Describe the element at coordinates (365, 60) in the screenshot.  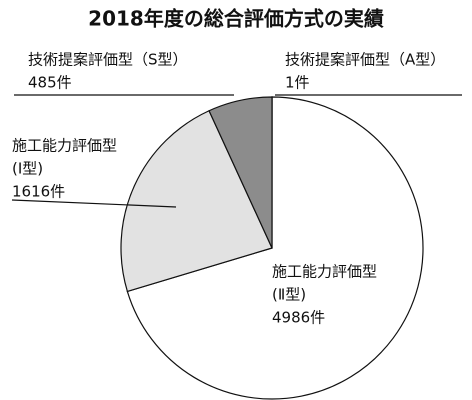
I see `slice-label: 技術提案評価型（A型）` at that location.